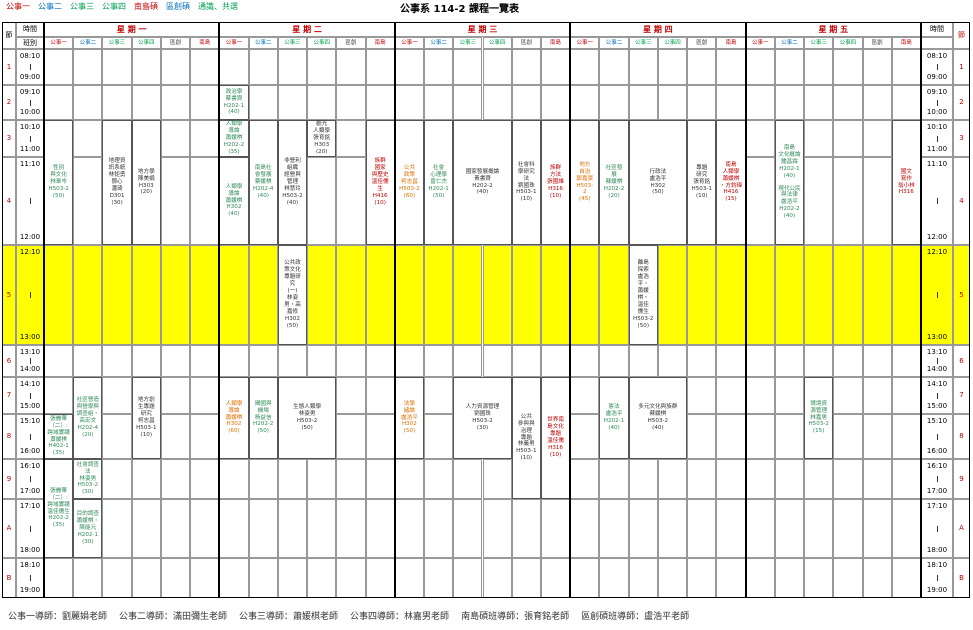 The image size is (973, 630). What do you see at coordinates (526, 171) in the screenshot?
I see `course-line: 學研究` at bounding box center [526, 171].